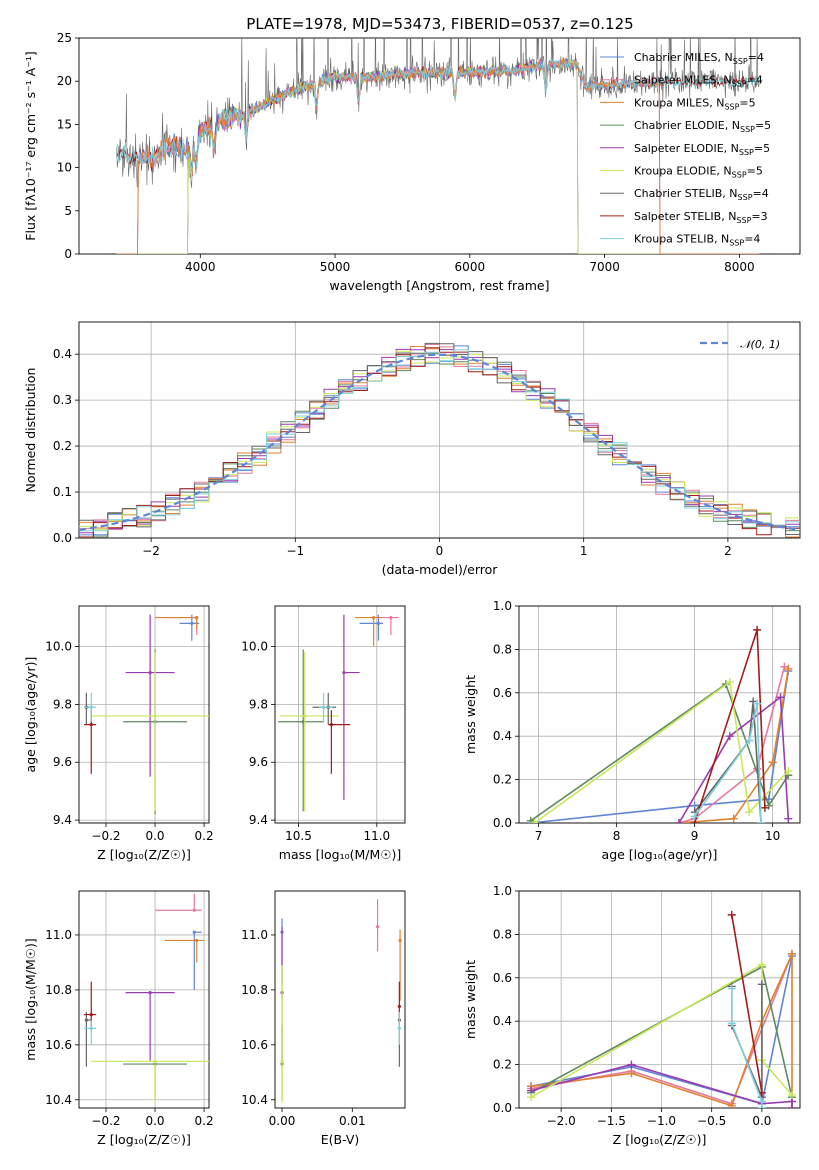 This screenshot has width=819, height=1170. Describe the element at coordinates (728, 551) in the screenshot. I see `x-tick-label: 2` at that location.